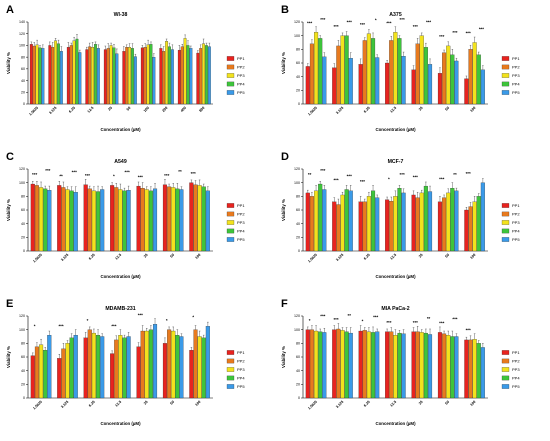 The width and height of the screenshot is (550, 441). I want to click on chart-title: MCF-7, so click(396, 162).